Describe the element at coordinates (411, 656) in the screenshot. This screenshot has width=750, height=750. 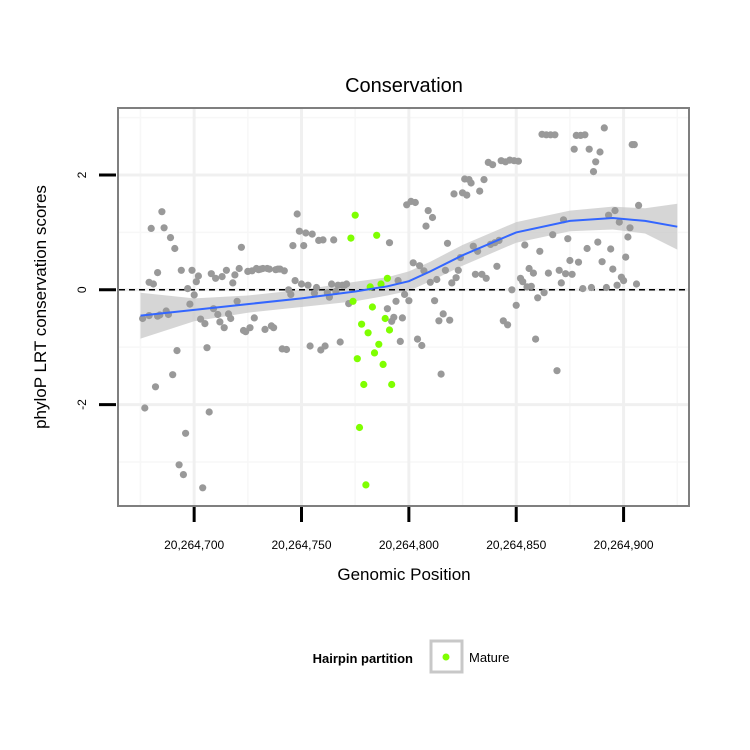
I see `legend: Hairpin partition Mature` at that location.